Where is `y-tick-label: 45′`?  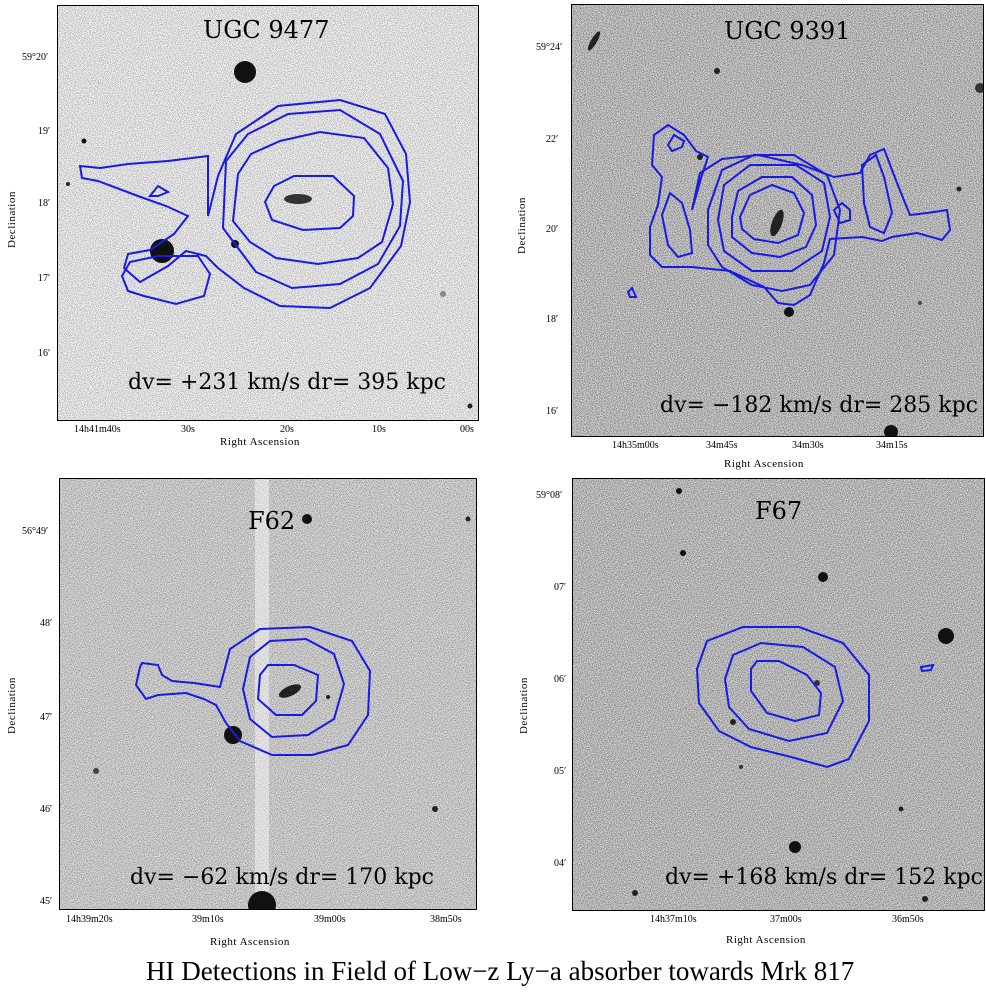 y-tick-label: 45′ is located at coordinates (46, 901).